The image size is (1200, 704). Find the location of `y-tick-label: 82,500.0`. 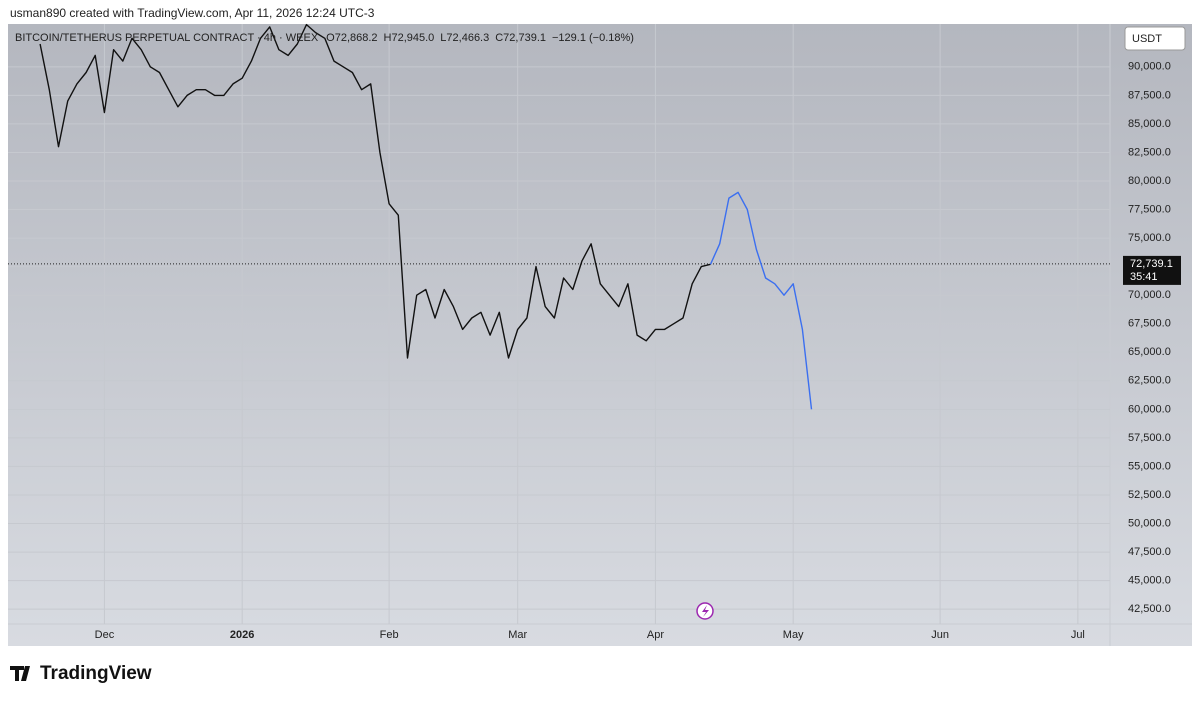

y-tick-label: 82,500.0 is located at coordinates (1149, 152).